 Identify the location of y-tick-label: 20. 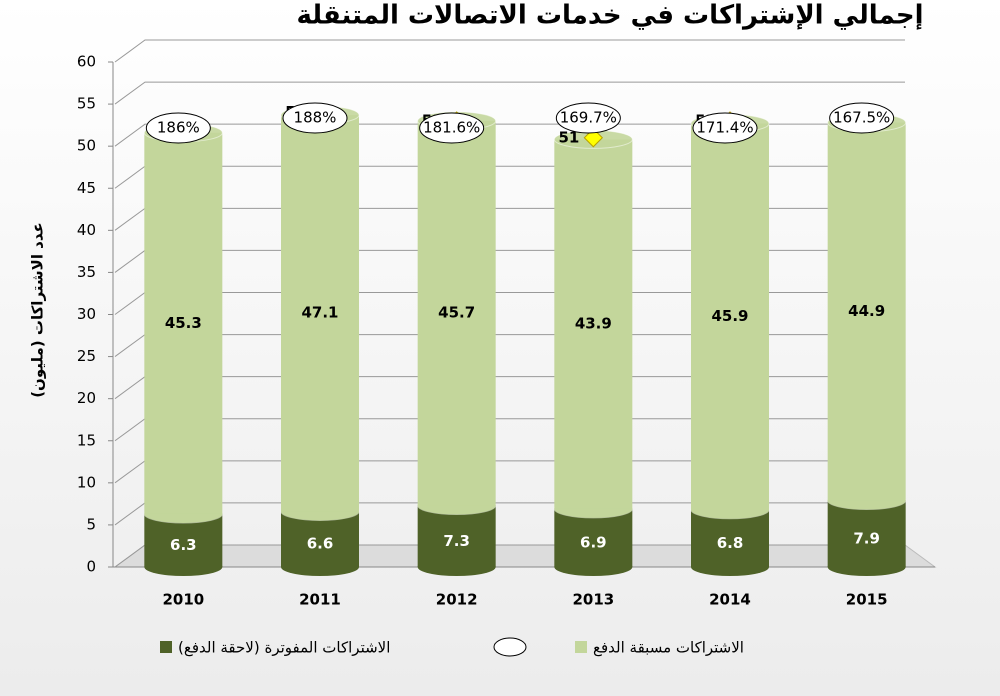
(86, 398).